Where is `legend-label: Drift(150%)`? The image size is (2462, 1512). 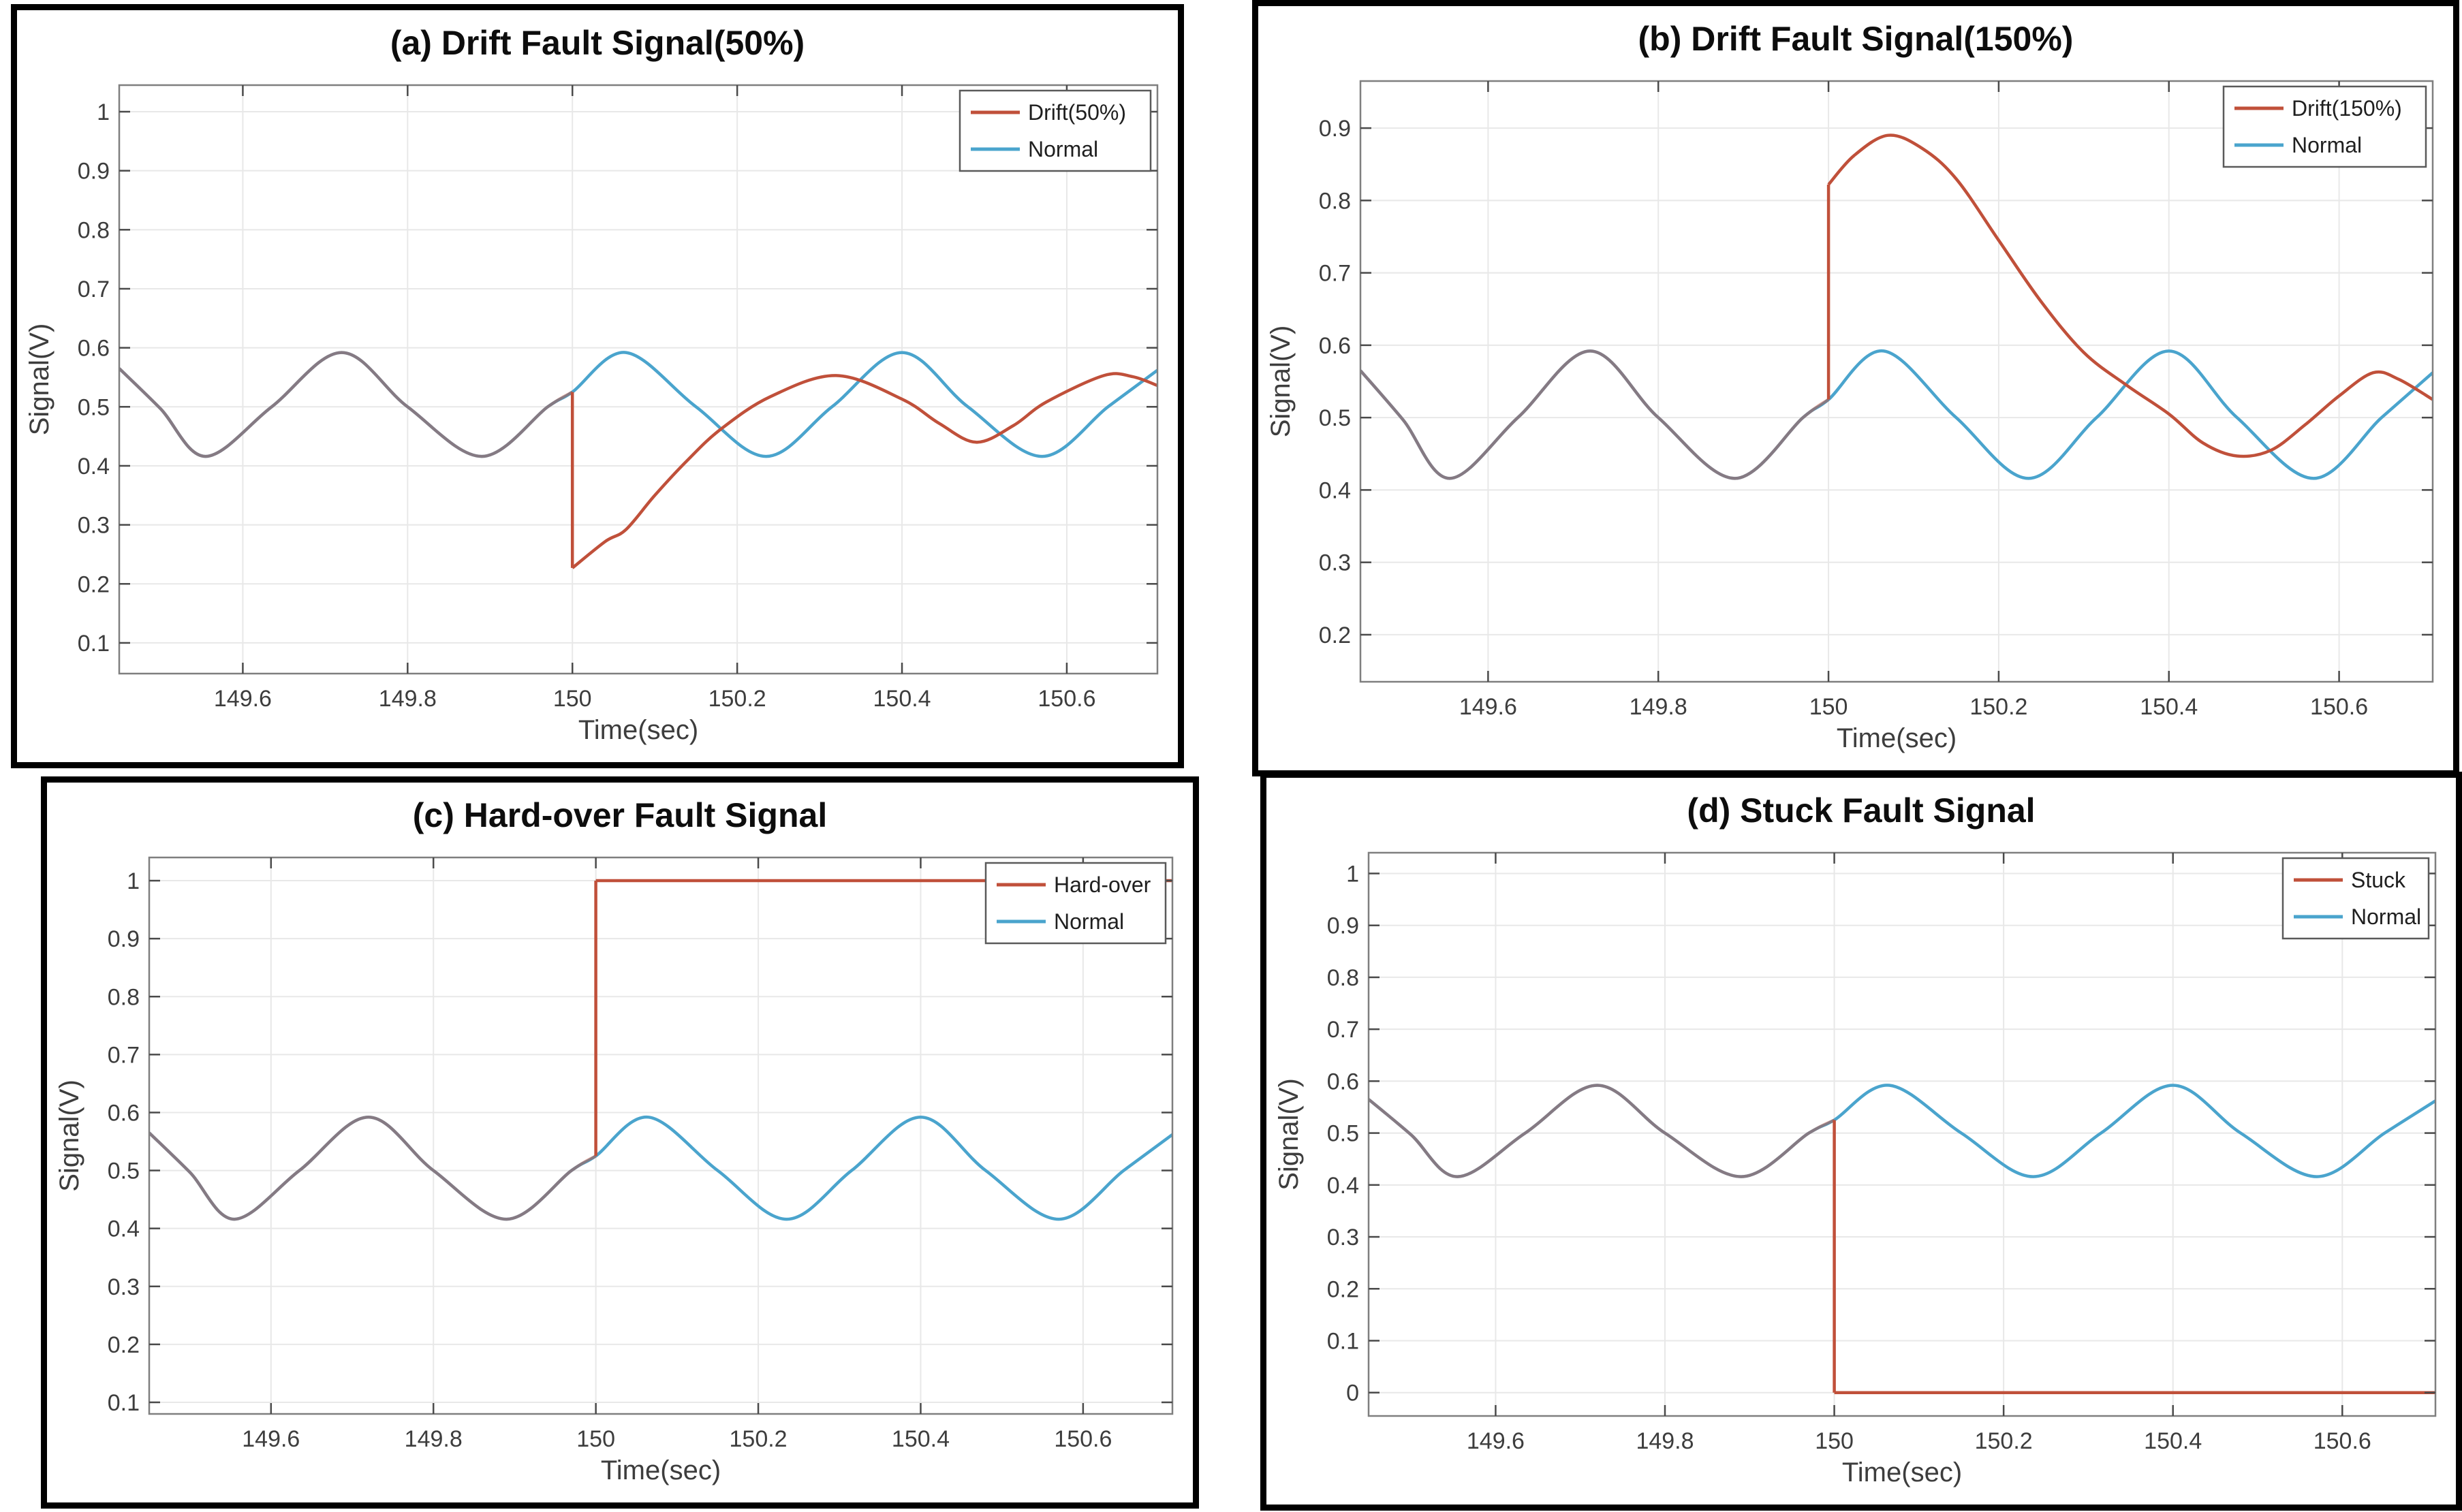 legend-label: Drift(150%) is located at coordinates (2347, 108).